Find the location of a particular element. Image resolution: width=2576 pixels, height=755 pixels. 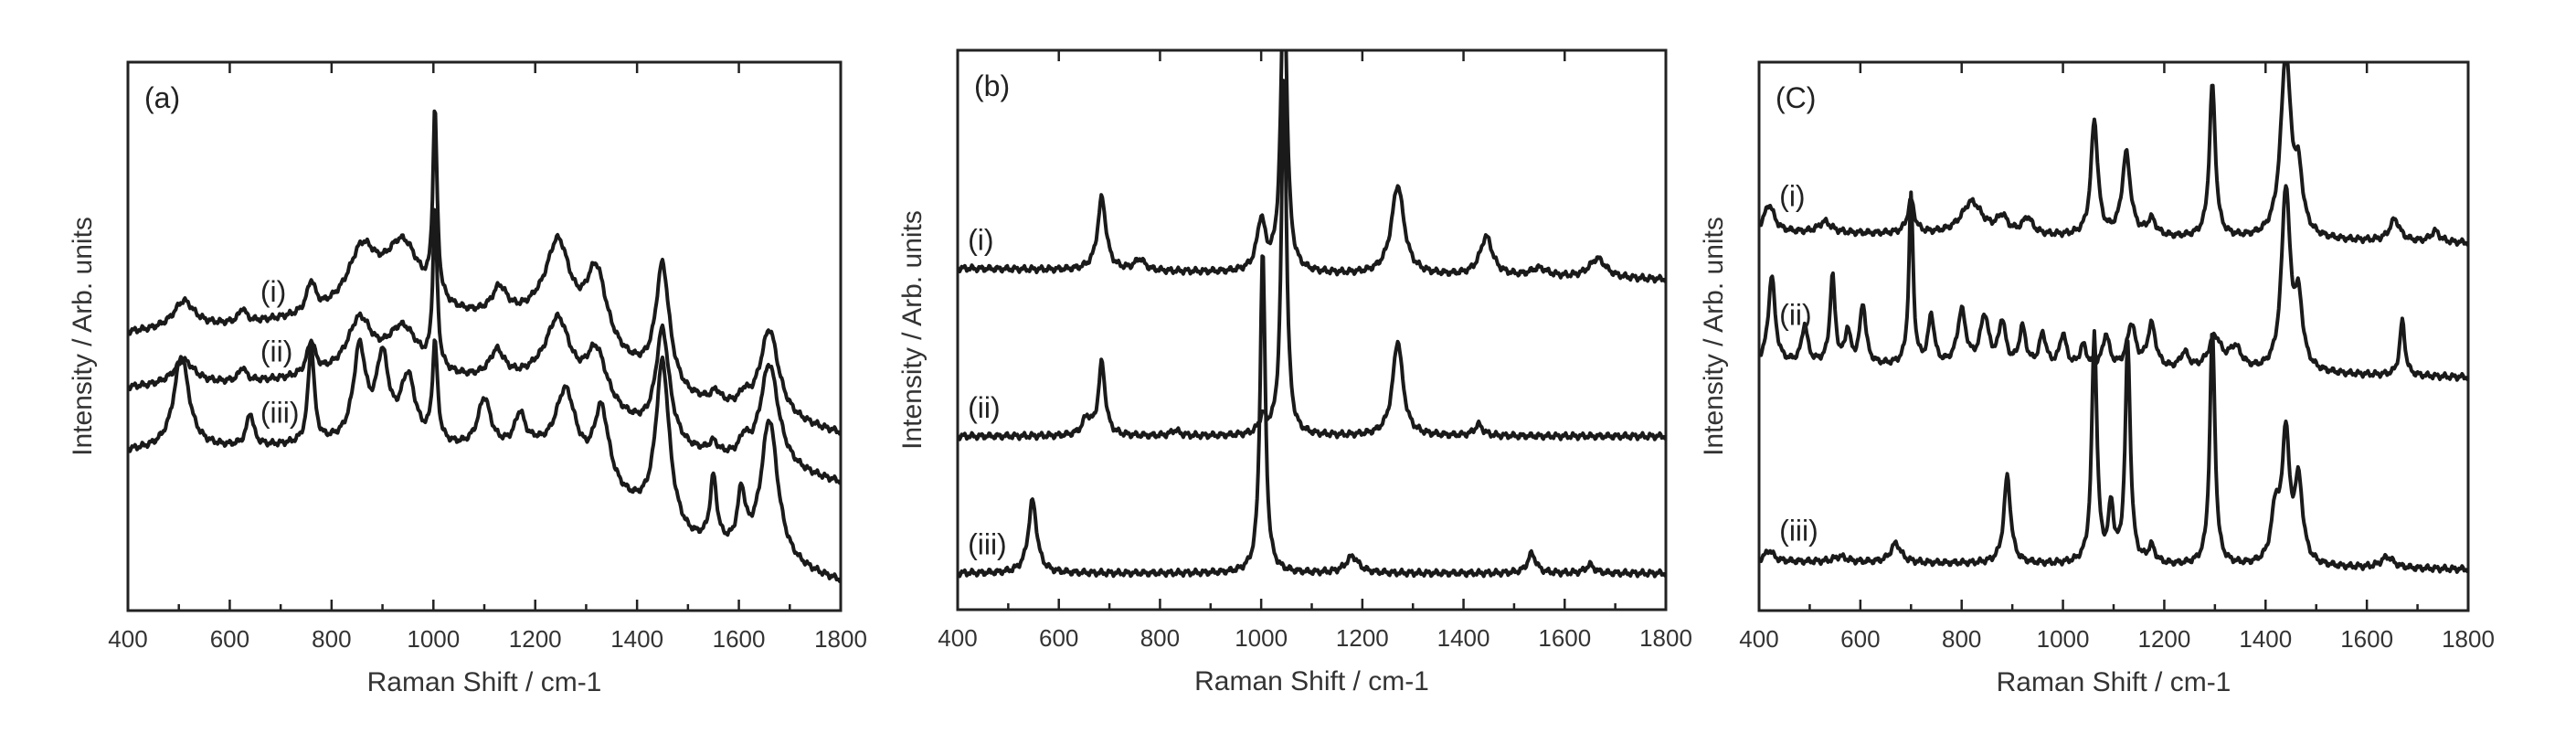

panel-label: (C) is located at coordinates (1796, 98).